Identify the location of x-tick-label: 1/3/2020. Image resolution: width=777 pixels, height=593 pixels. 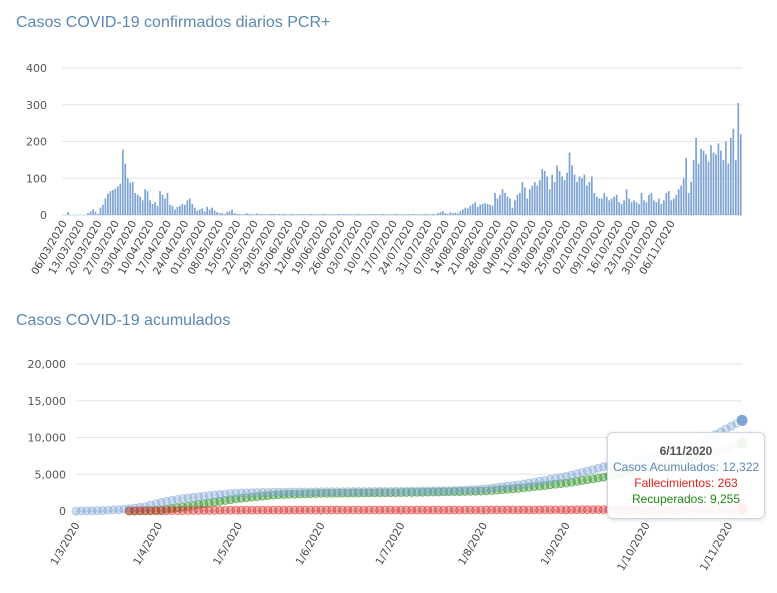
(66, 544).